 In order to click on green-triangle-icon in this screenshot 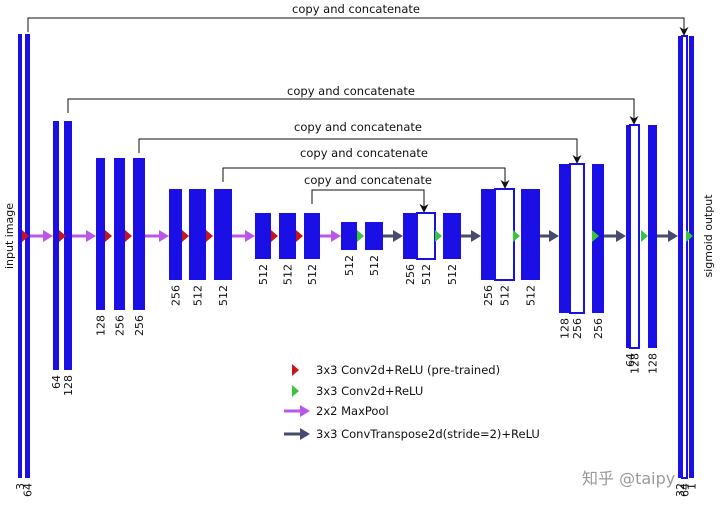, I will do `click(295, 391)`.